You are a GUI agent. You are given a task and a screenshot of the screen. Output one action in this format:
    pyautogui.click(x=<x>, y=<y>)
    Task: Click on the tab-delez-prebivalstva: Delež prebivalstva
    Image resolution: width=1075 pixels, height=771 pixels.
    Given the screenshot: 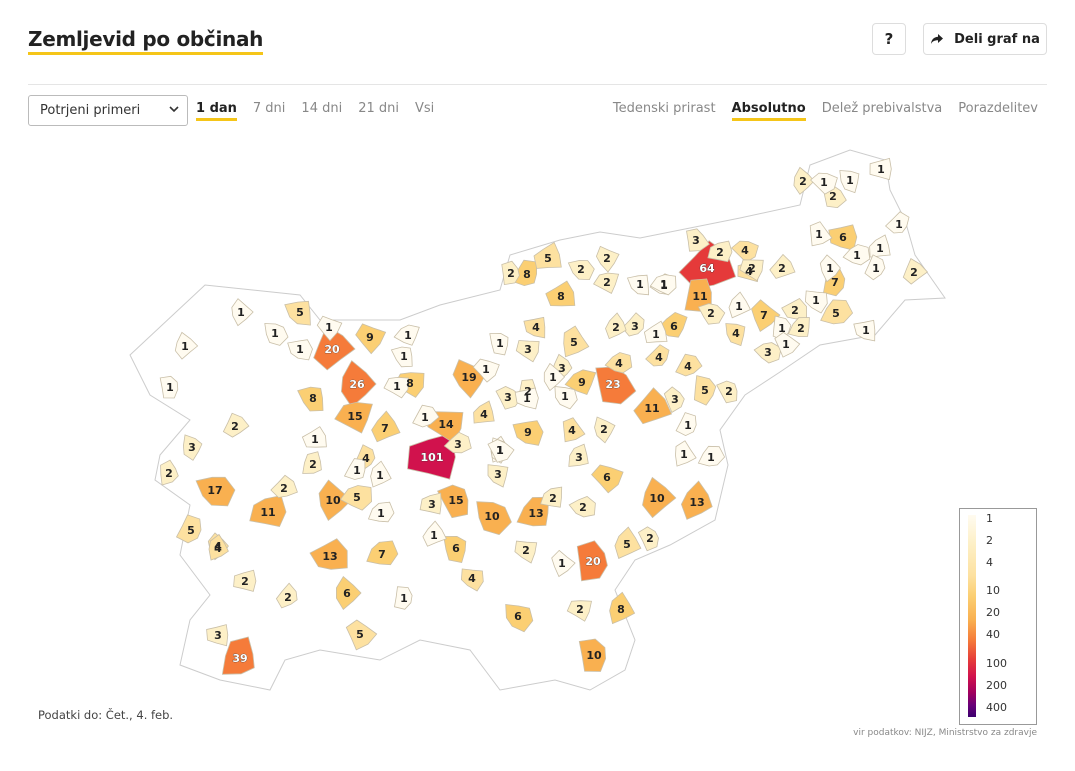 What is the action you would take?
    pyautogui.click(x=882, y=108)
    